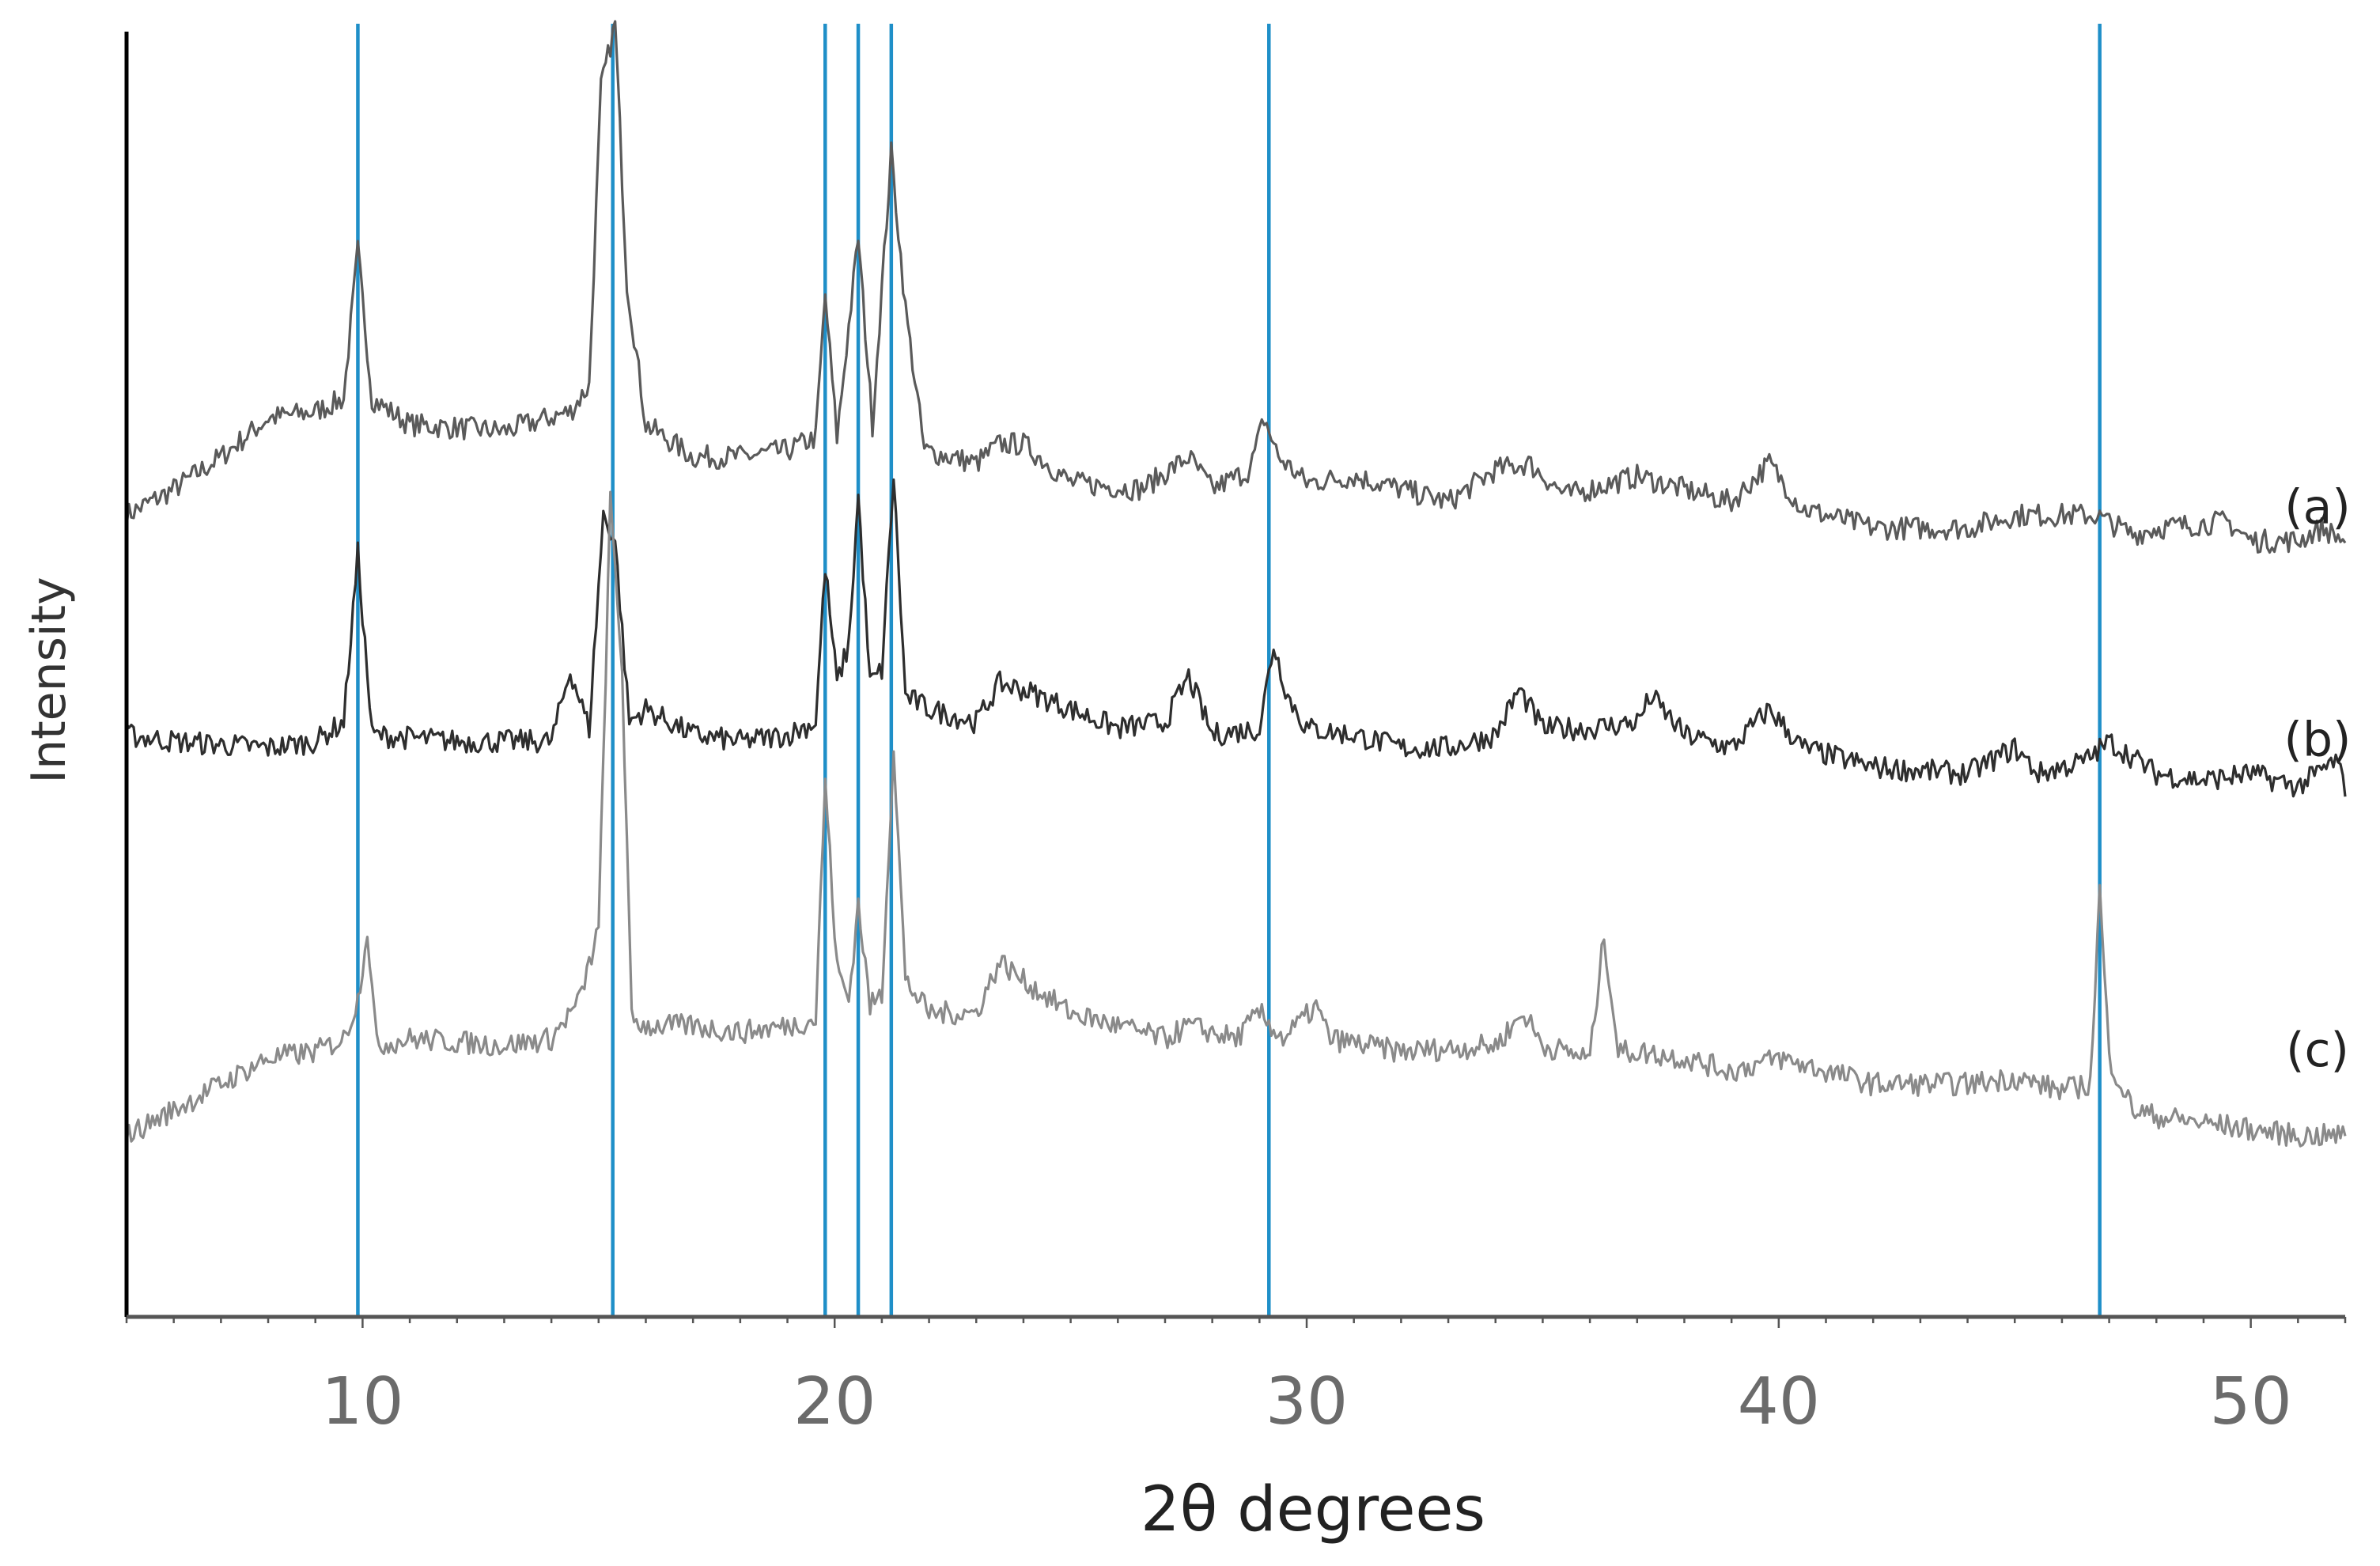  What do you see at coordinates (834, 1401) in the screenshot?
I see `x-tick-label-20: 20` at bounding box center [834, 1401].